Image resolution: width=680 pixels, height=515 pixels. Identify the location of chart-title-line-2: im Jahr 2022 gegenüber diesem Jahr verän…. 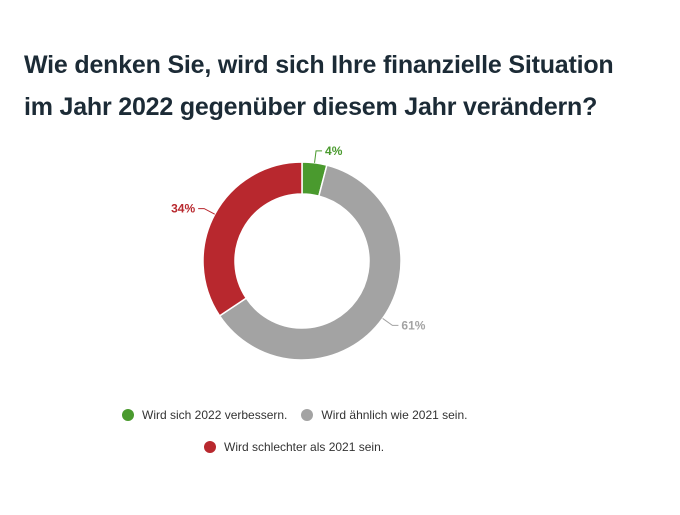
(311, 107).